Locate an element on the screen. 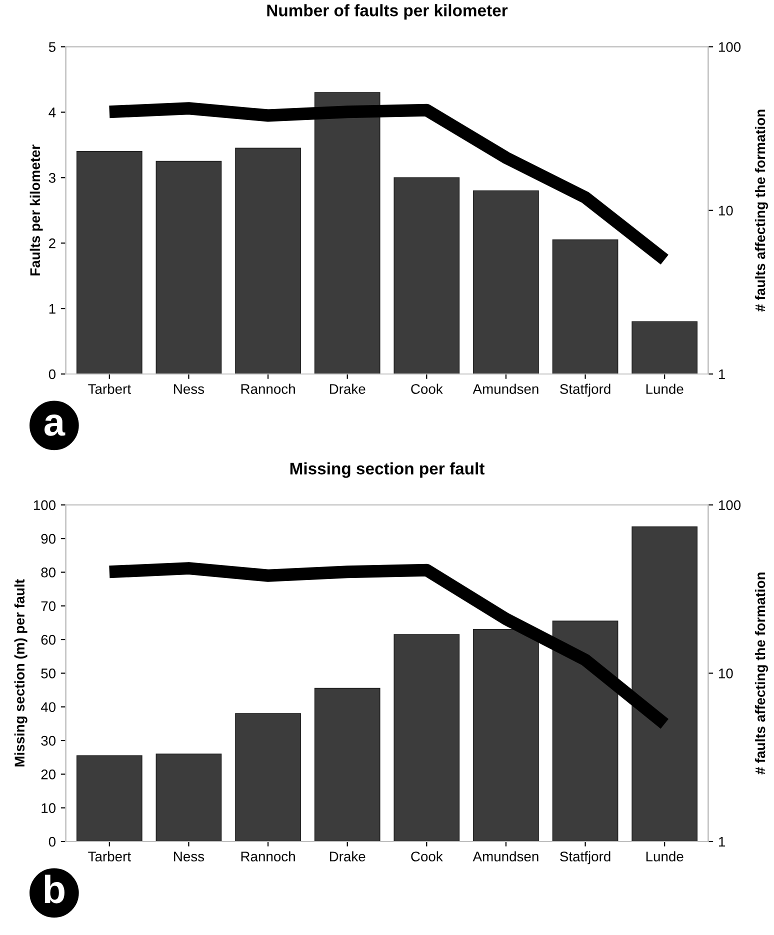 The height and width of the screenshot is (935, 774). y-tick-label: 3 is located at coordinates (52, 177).